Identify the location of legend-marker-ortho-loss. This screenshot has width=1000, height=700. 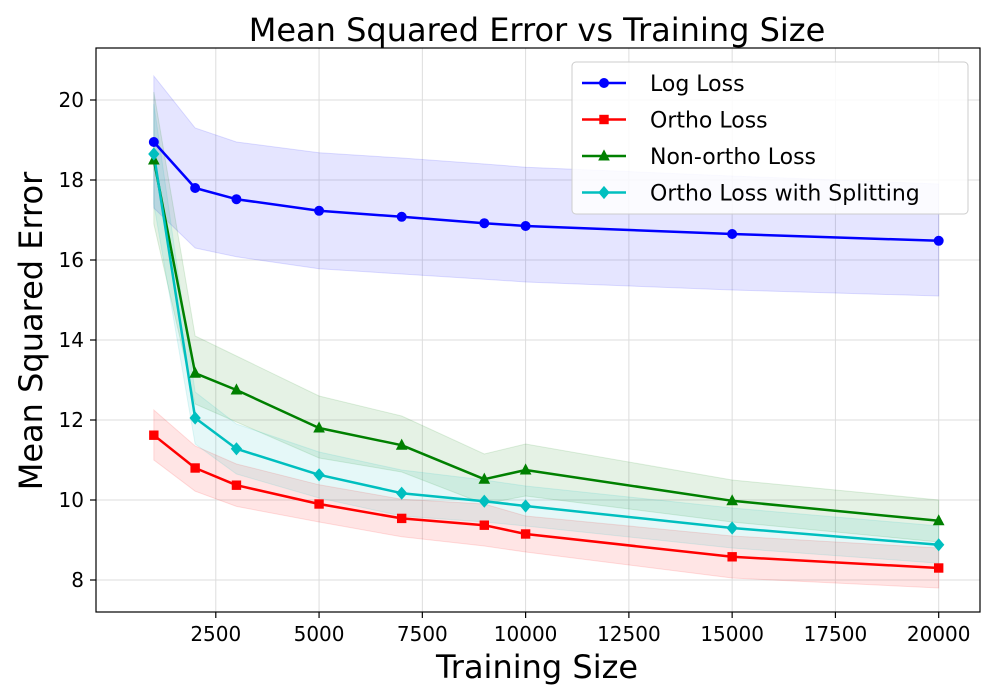
(604, 119).